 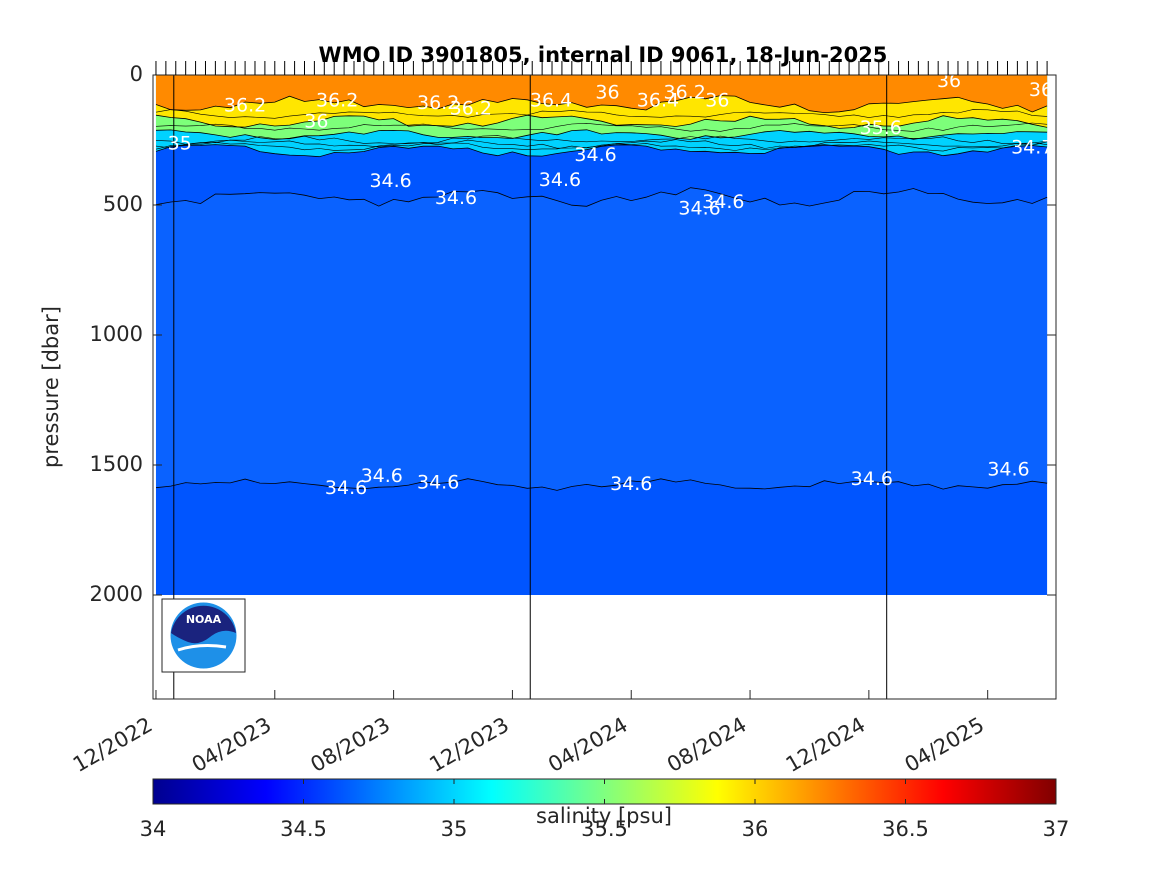 I want to click on contour-salinity-maximum, so click(x=601, y=104).